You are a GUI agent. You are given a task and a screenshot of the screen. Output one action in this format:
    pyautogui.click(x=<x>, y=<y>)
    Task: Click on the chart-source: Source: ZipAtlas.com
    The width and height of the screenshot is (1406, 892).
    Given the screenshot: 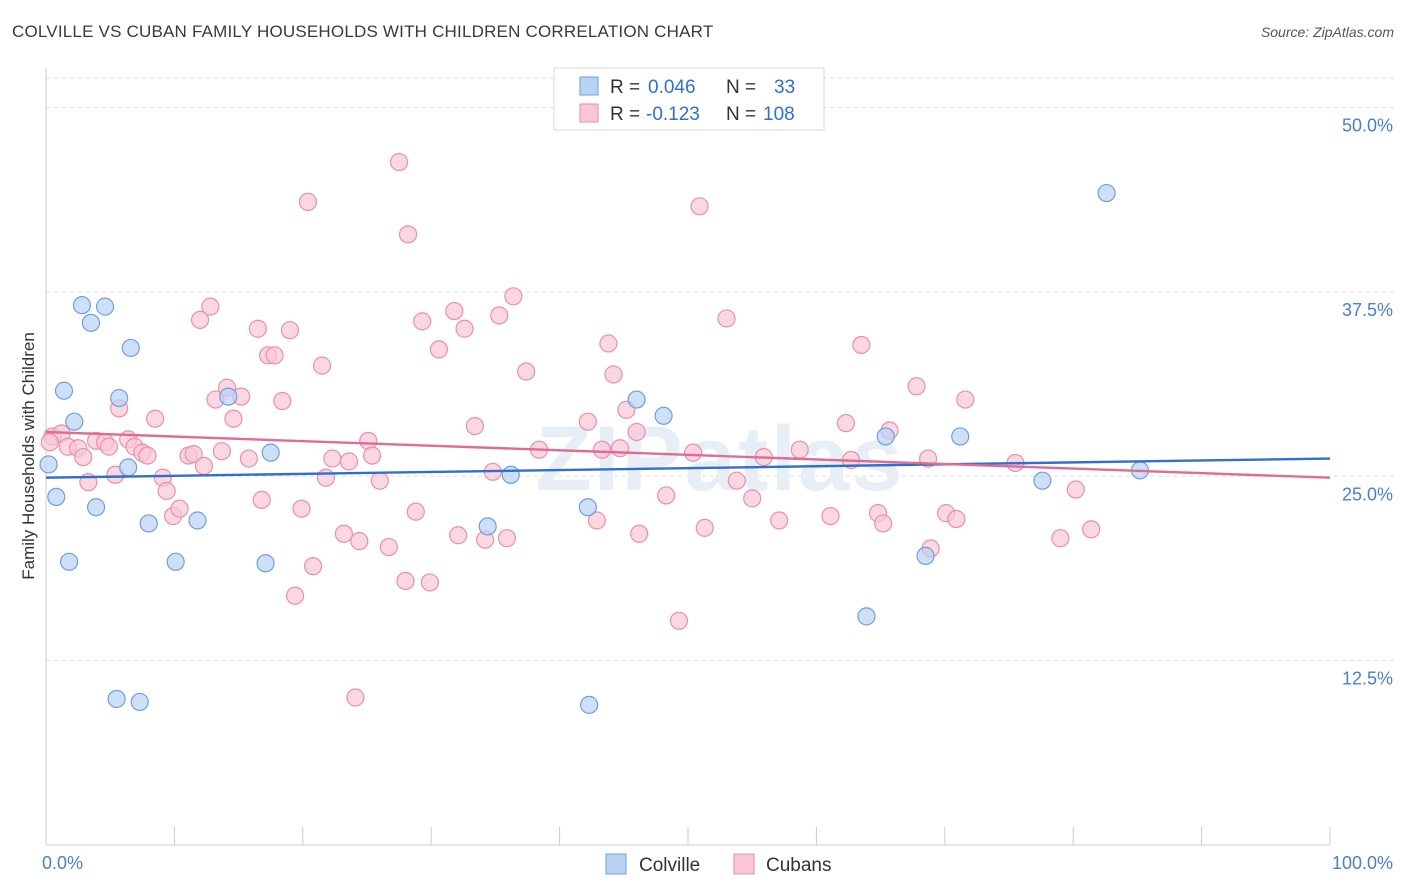 What is the action you would take?
    pyautogui.click(x=1327, y=32)
    